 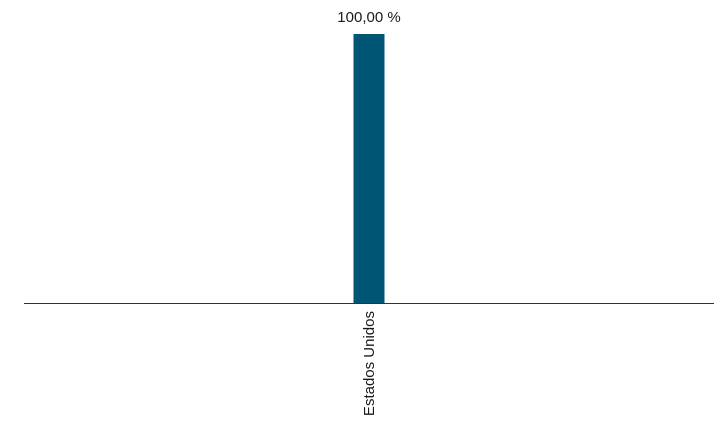 I want to click on data-label-0: 100,00 %, so click(x=368, y=17).